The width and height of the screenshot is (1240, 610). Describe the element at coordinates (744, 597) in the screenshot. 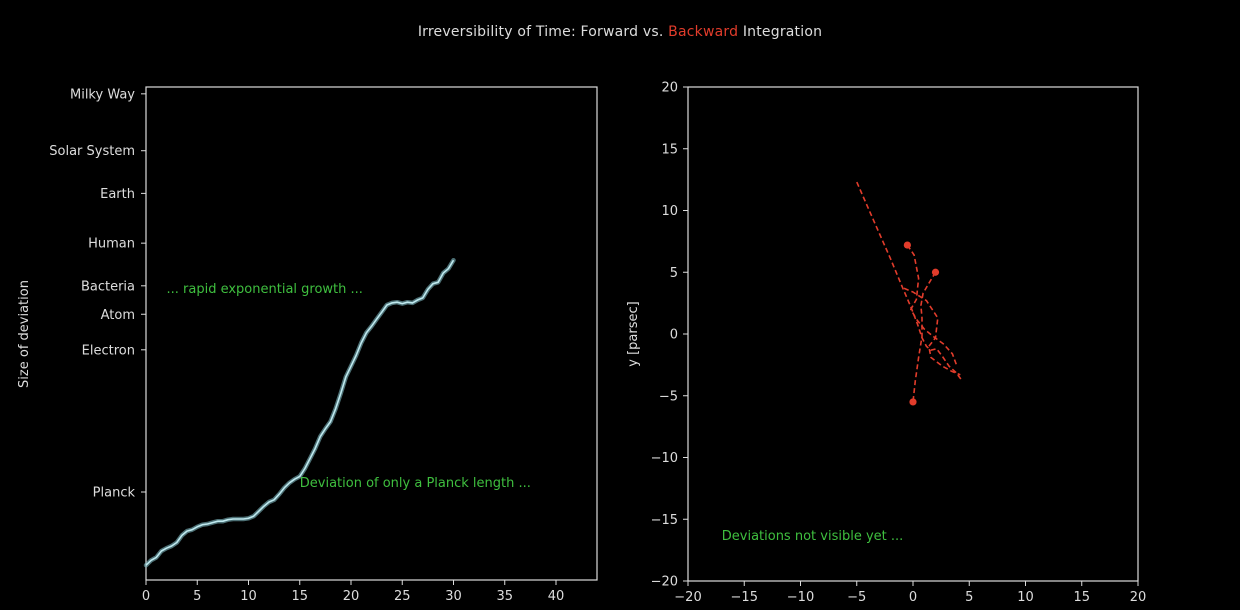

I see `right-x-tick-label: −15` at that location.